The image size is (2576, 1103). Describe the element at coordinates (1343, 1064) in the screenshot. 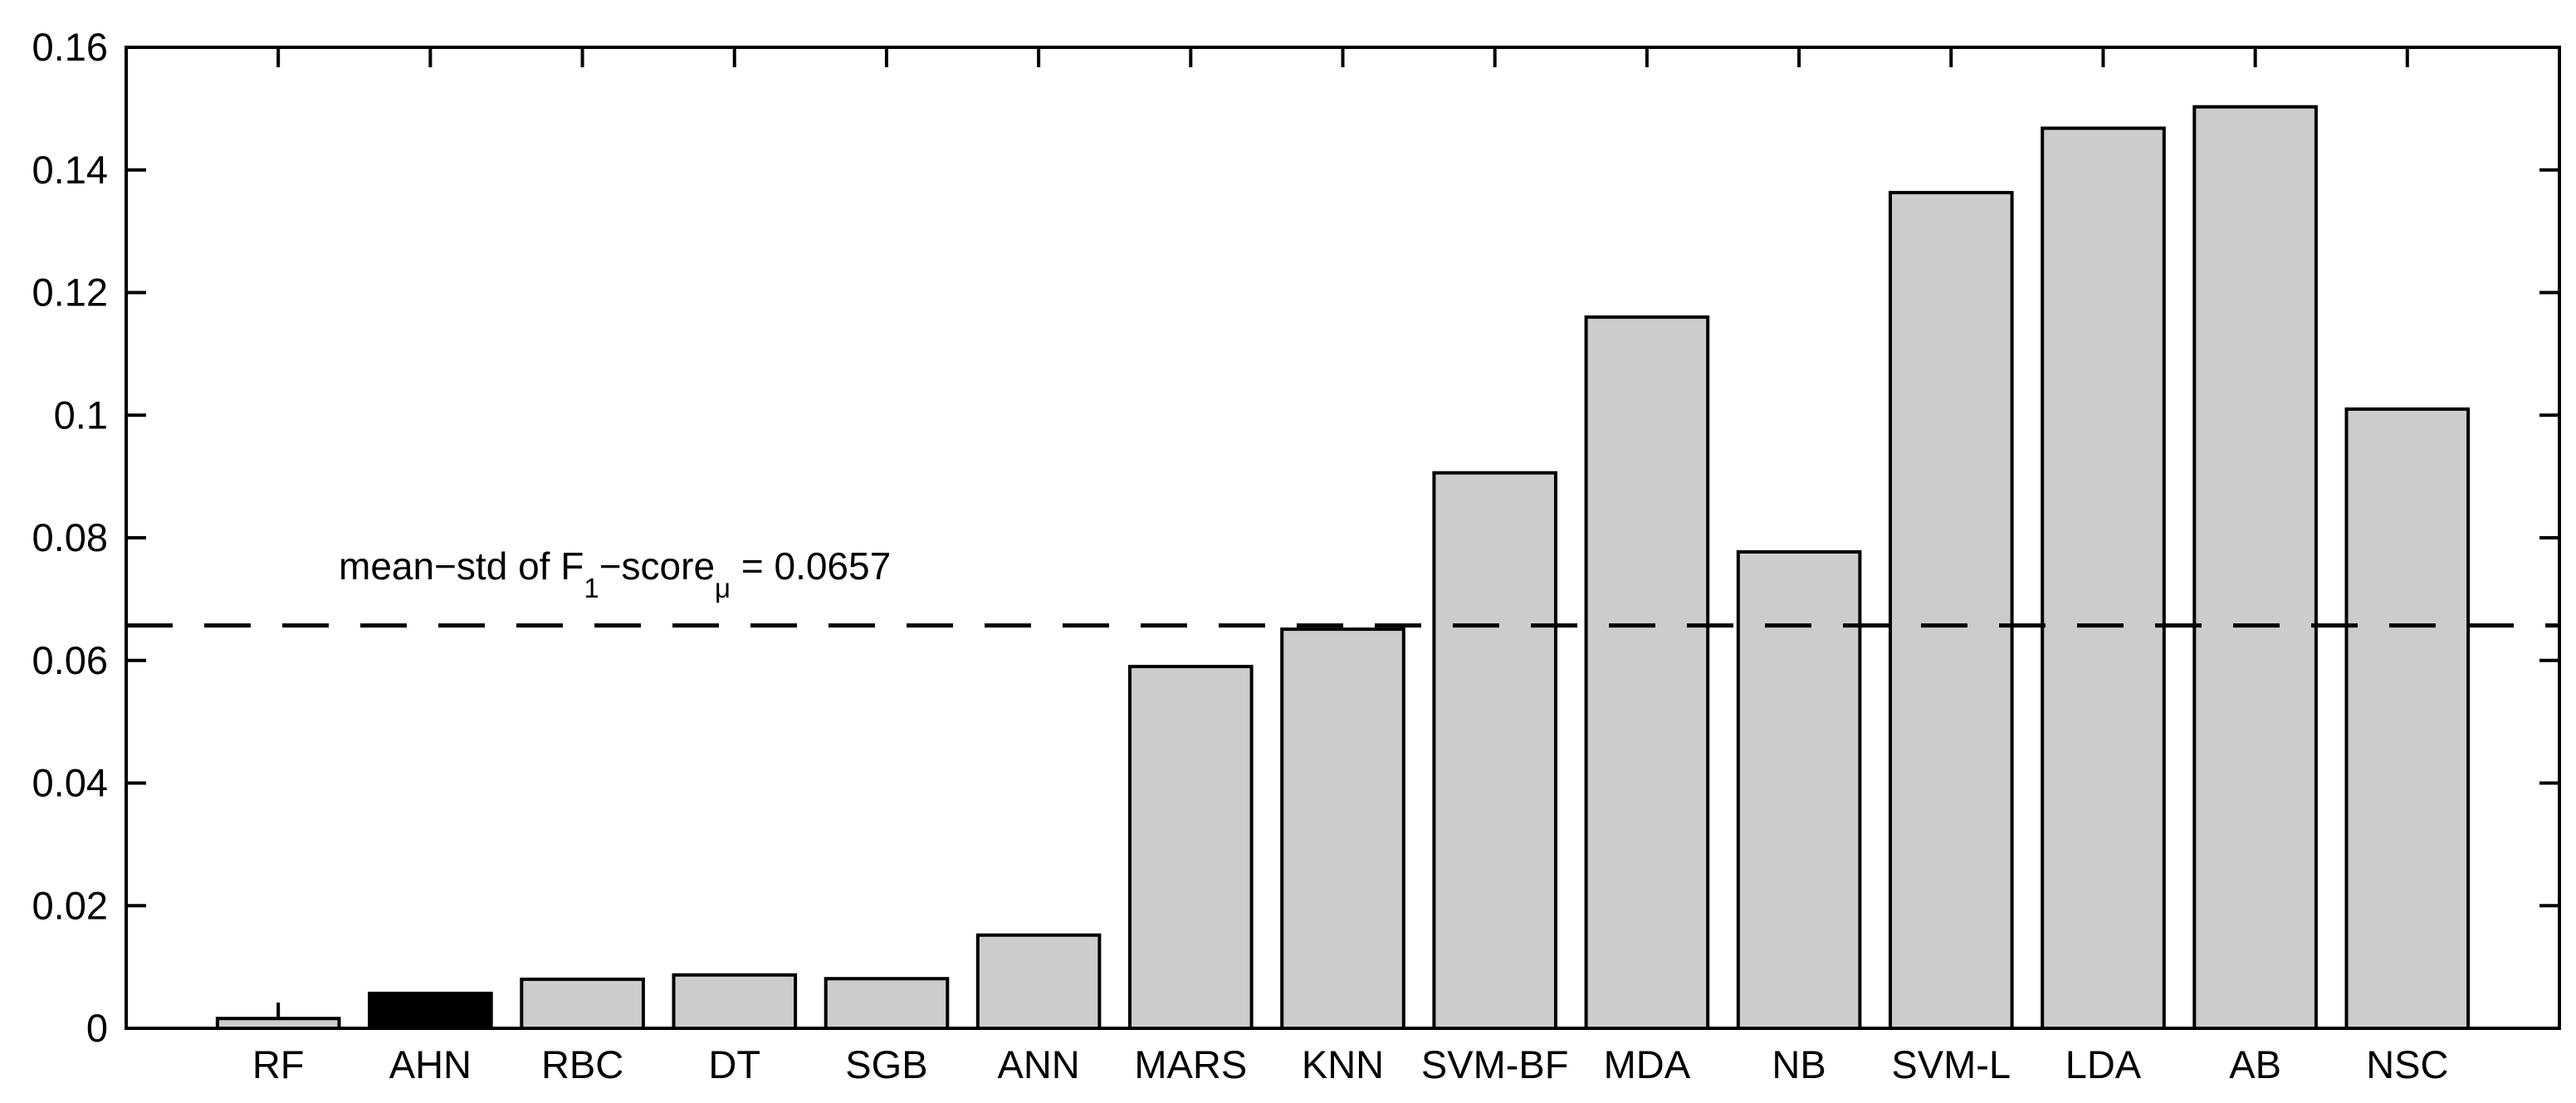

I see `x-tick-label-knn: KNN` at that location.